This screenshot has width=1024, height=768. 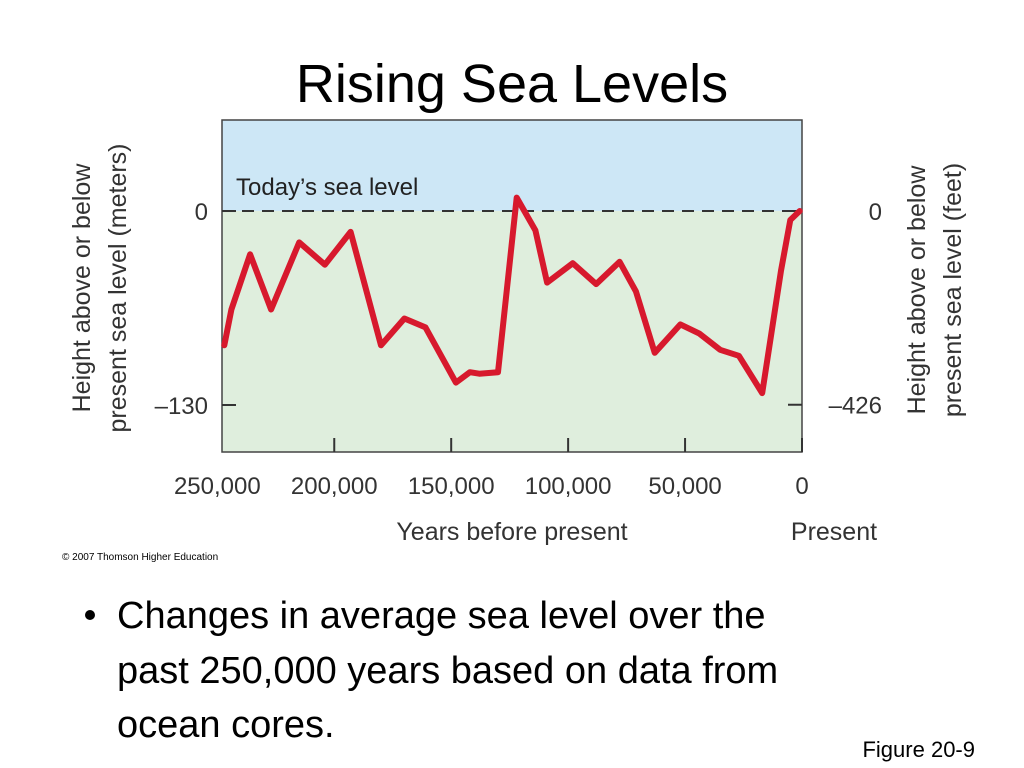 I want to click on copyright: © 2007 Thomson Higher Education, so click(x=140, y=557).